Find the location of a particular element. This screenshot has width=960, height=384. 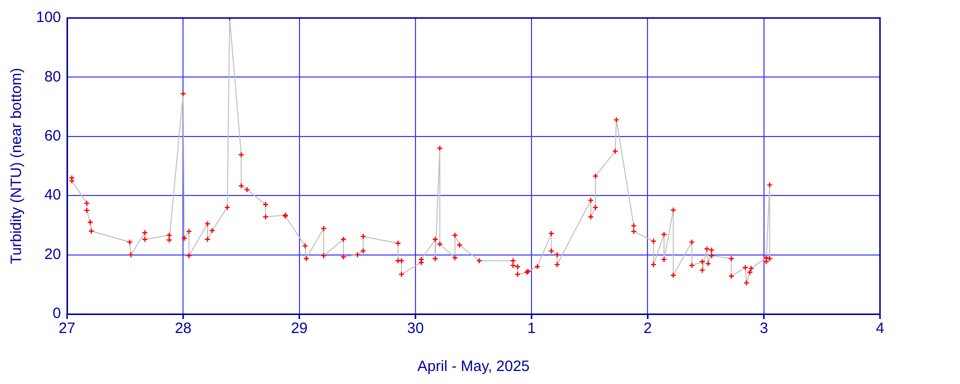

x-axis-title: April - May, 2025 is located at coordinates (473, 367).